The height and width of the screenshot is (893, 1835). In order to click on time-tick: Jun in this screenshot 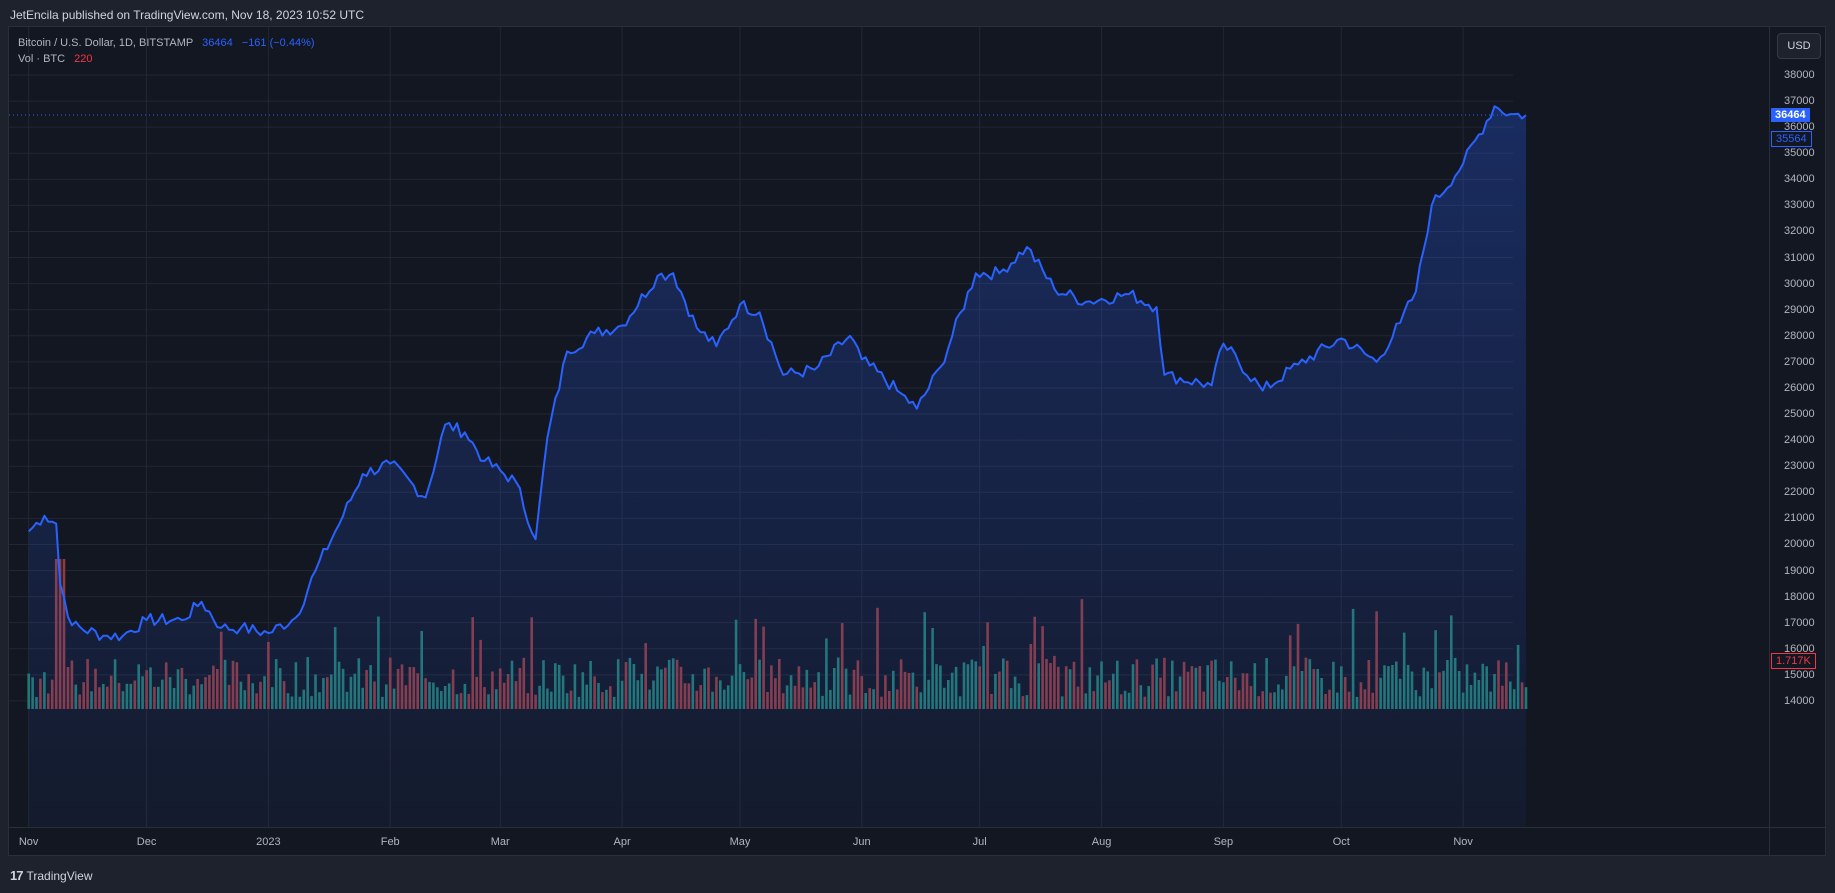, I will do `click(861, 842)`.